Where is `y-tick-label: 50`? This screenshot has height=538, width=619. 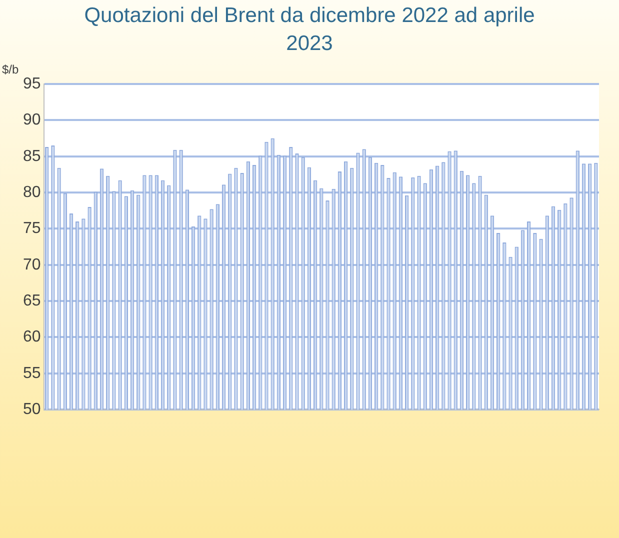
y-tick-label: 50 is located at coordinates (32, 409).